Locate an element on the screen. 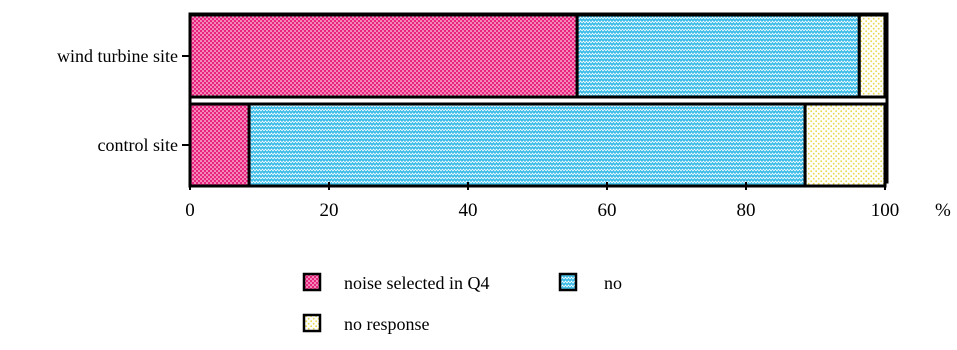  x-unit-label: % is located at coordinates (943, 210).